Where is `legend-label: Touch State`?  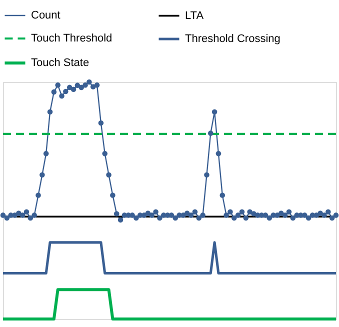 legend-label: Touch State is located at coordinates (60, 63).